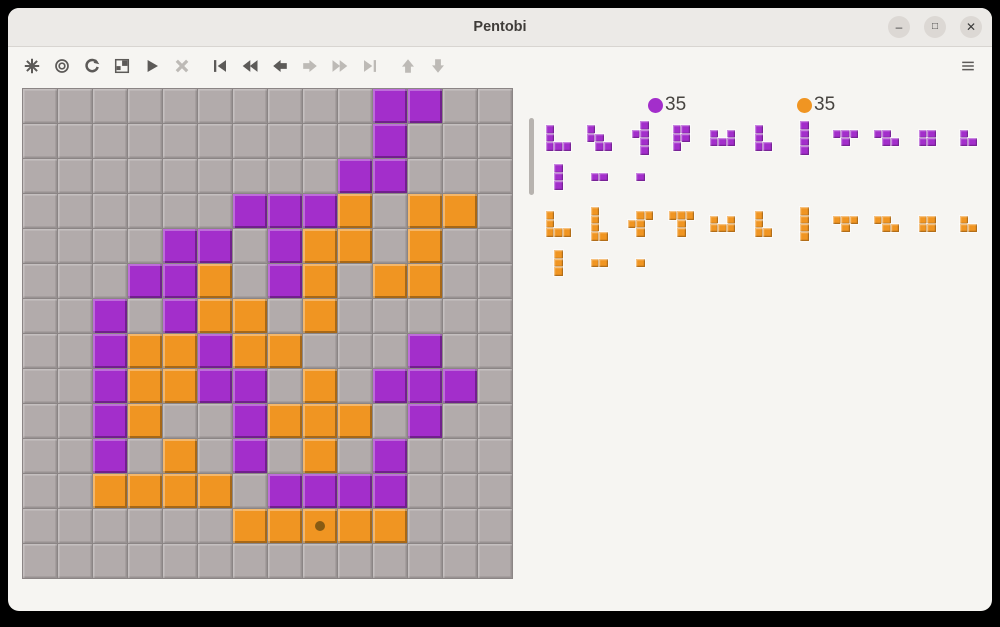  I want to click on piece-purple-S4, so click(886, 138).